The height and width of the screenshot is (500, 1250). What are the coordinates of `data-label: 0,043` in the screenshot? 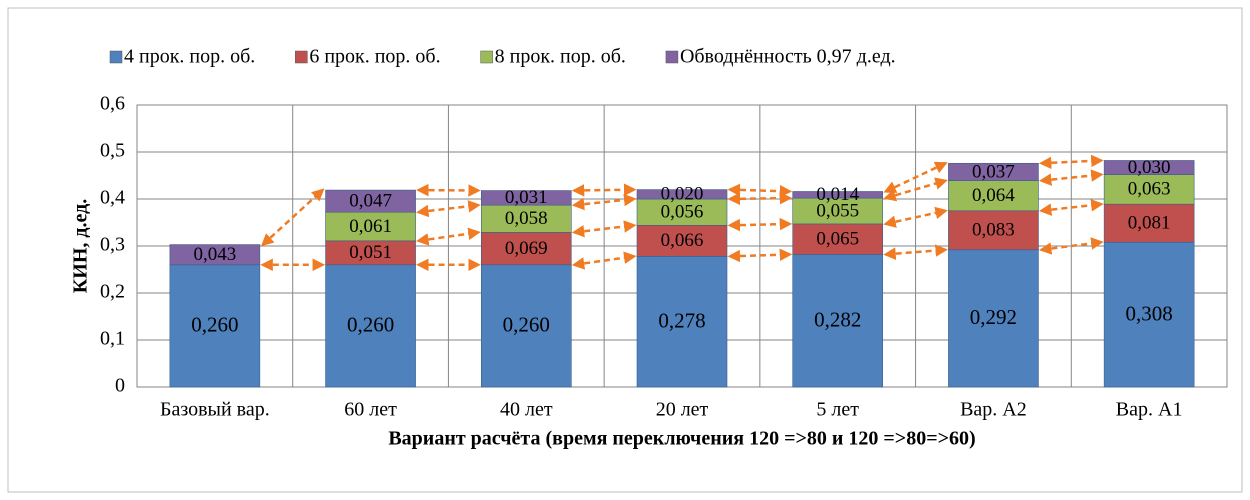 It's located at (214, 254).